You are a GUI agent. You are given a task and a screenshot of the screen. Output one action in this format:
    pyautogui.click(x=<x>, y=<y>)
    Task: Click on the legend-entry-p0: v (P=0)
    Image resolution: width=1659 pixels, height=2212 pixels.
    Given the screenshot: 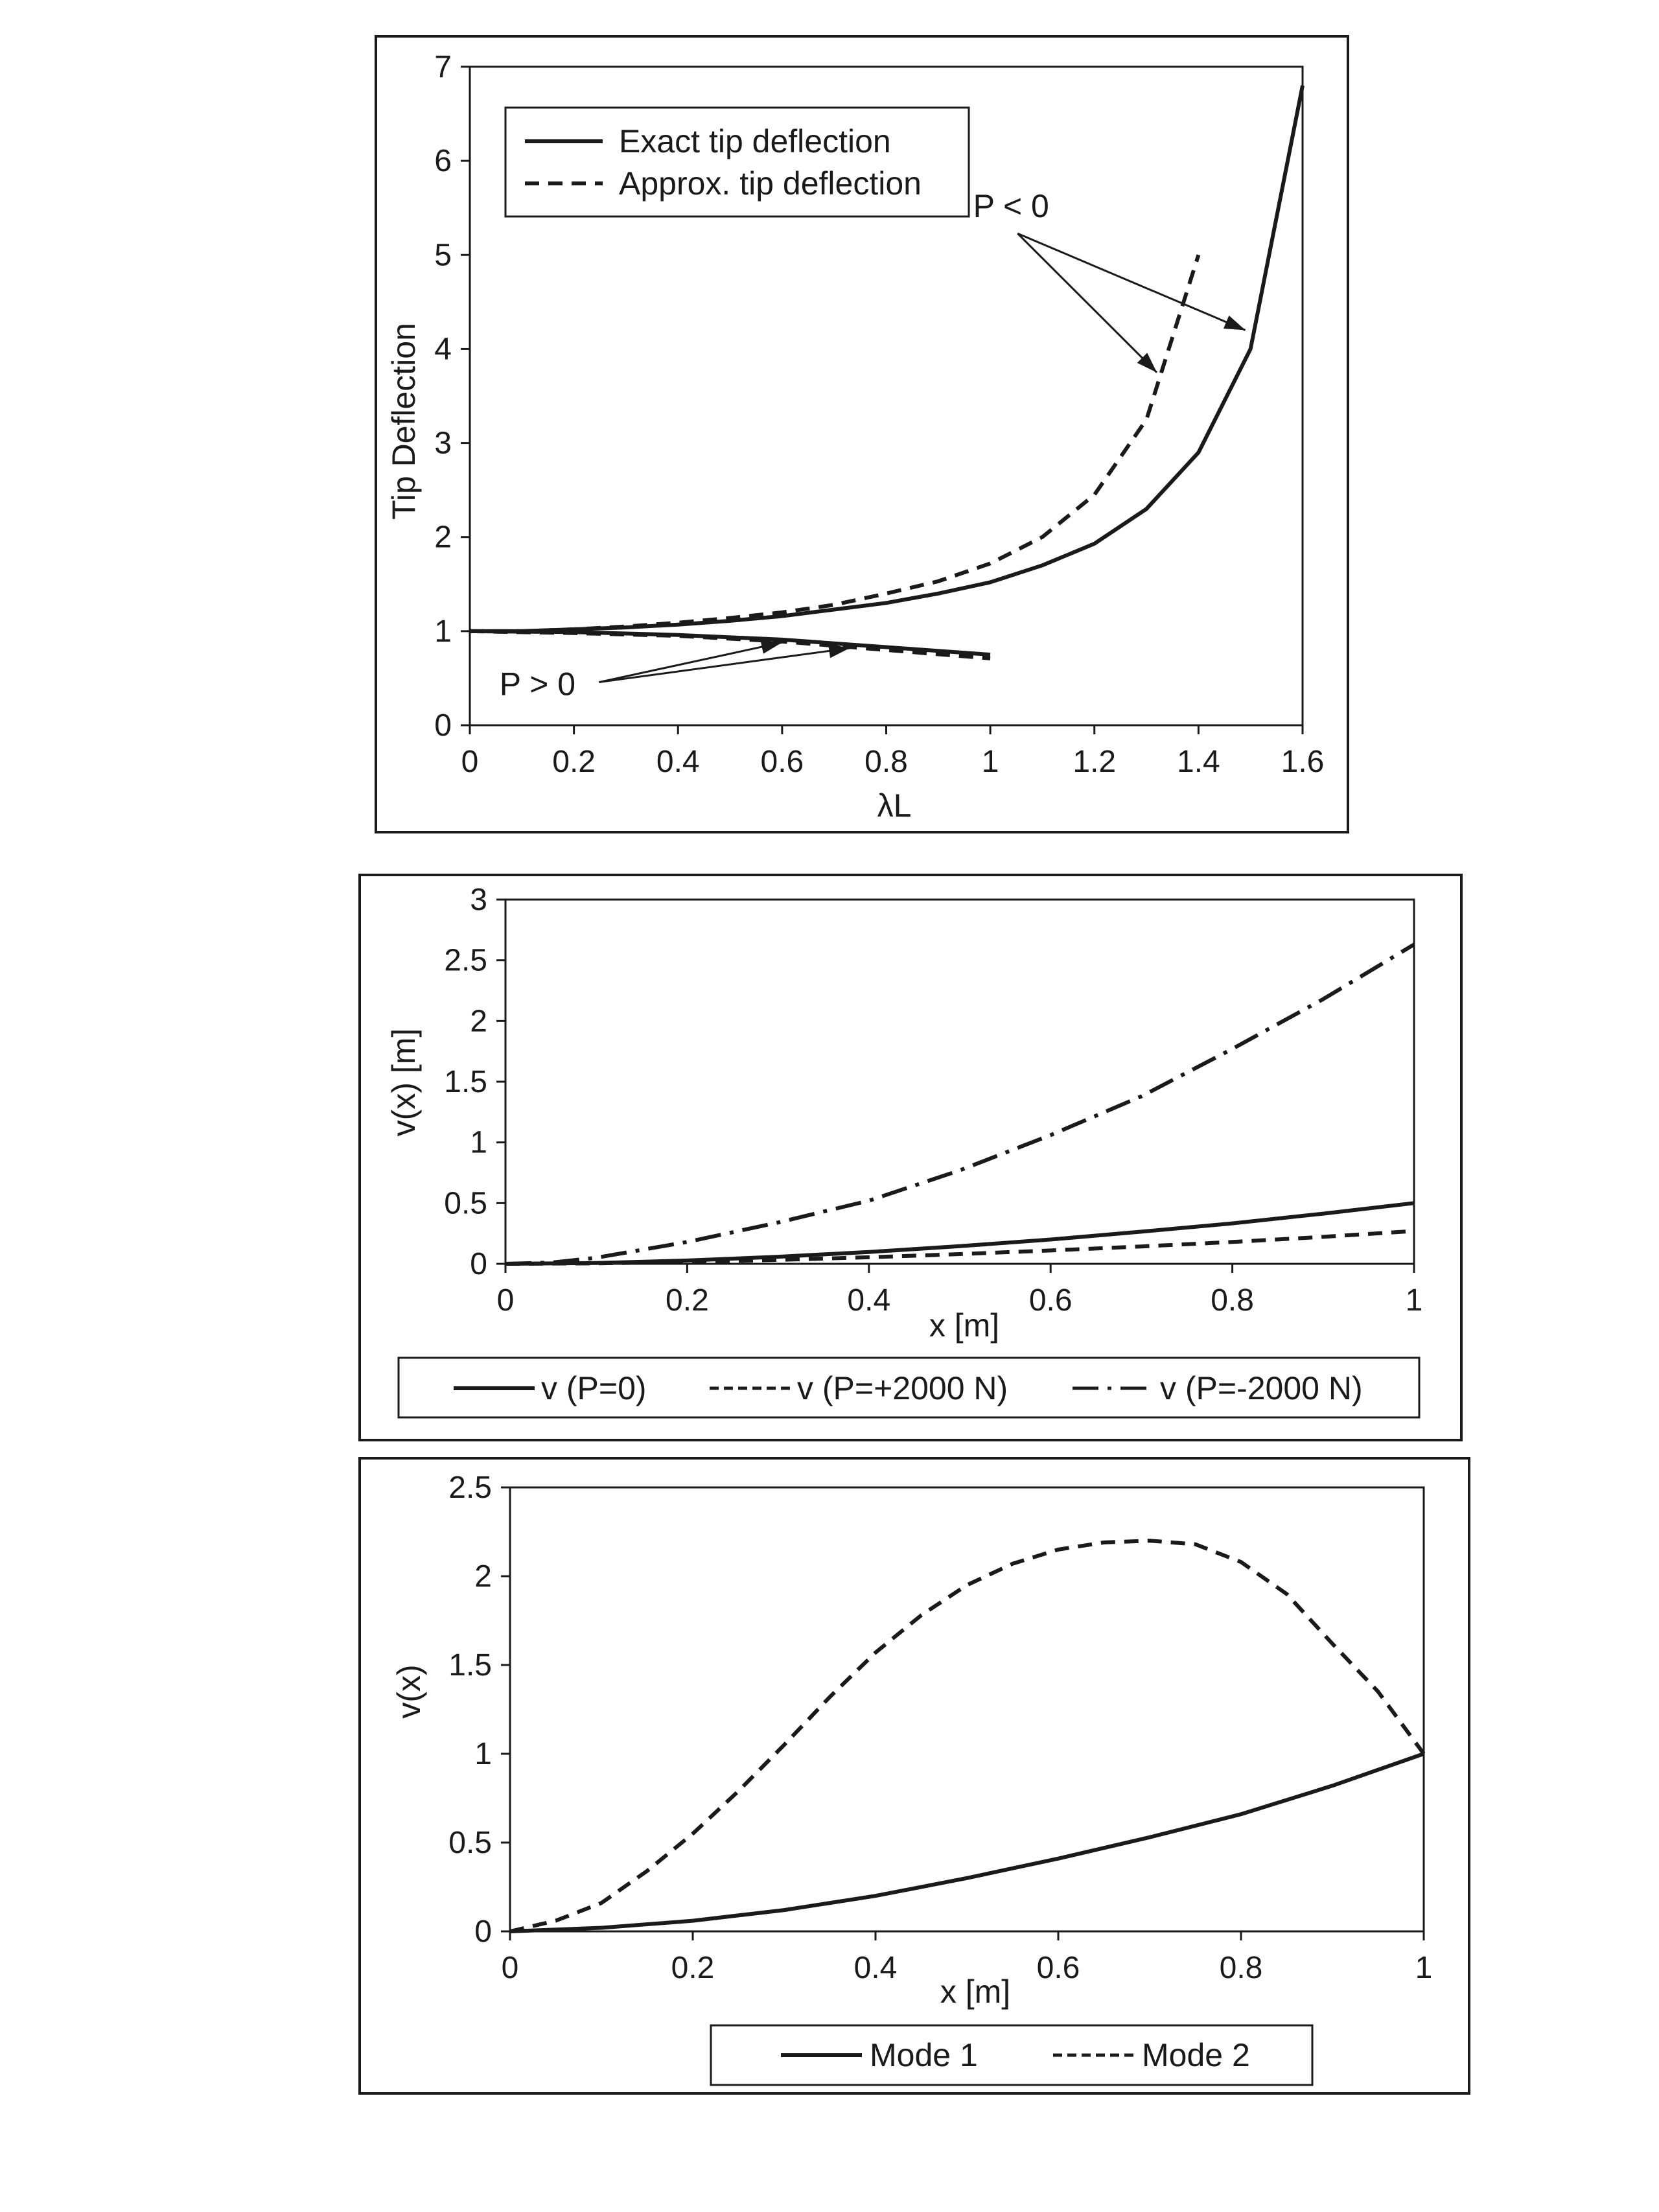 What is the action you would take?
    pyautogui.click(x=594, y=1388)
    